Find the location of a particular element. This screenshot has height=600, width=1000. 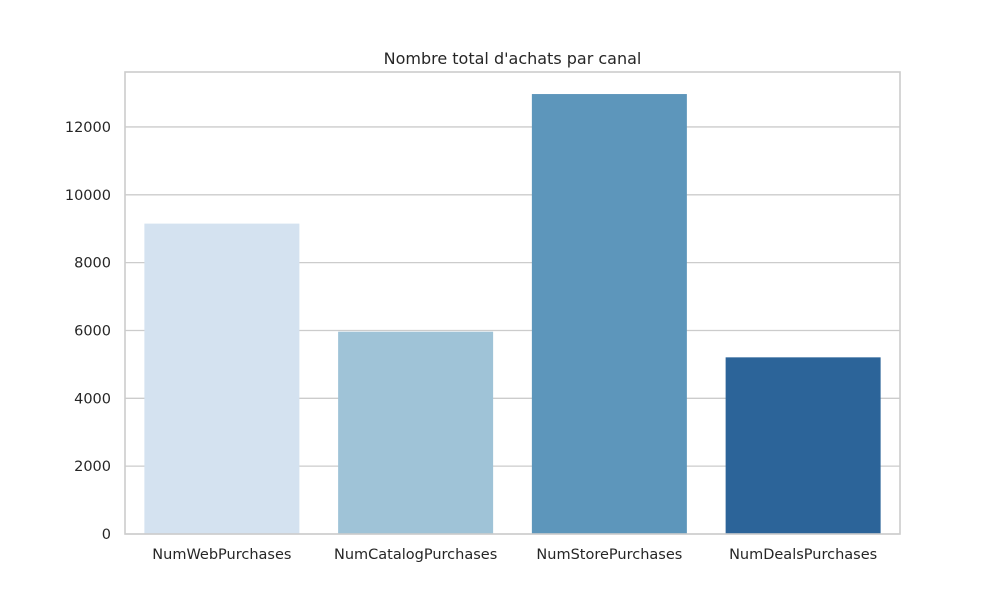

y-tick-label: 0 is located at coordinates (106, 535).